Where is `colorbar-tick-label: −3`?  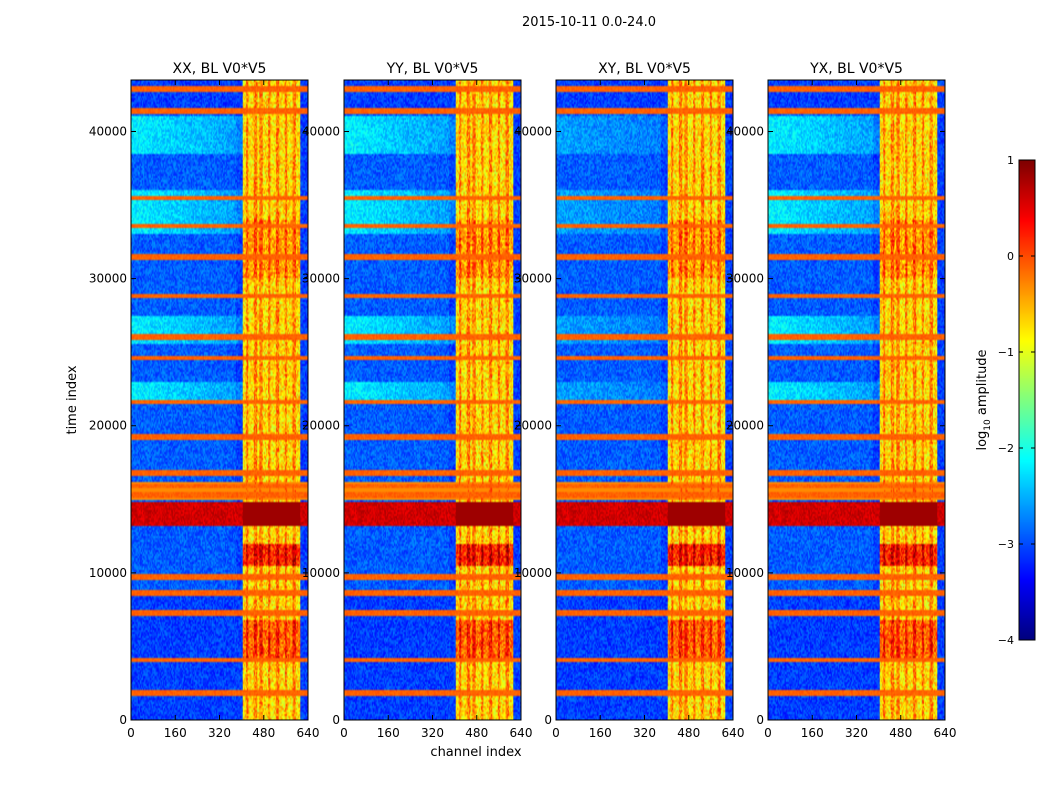 colorbar-tick-label: −3 is located at coordinates (1006, 544).